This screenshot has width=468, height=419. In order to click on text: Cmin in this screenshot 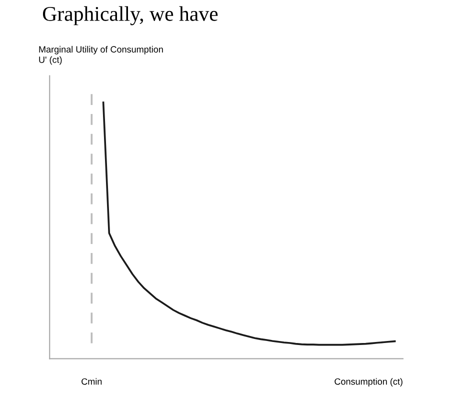, I will do `click(92, 381)`.